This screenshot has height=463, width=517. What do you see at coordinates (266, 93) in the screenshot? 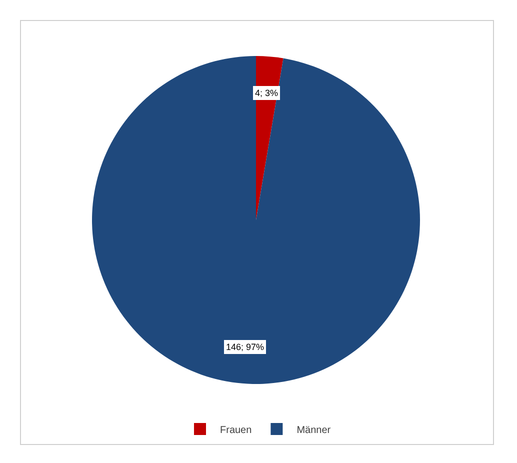
I see `data-label: 4; 3%` at bounding box center [266, 93].